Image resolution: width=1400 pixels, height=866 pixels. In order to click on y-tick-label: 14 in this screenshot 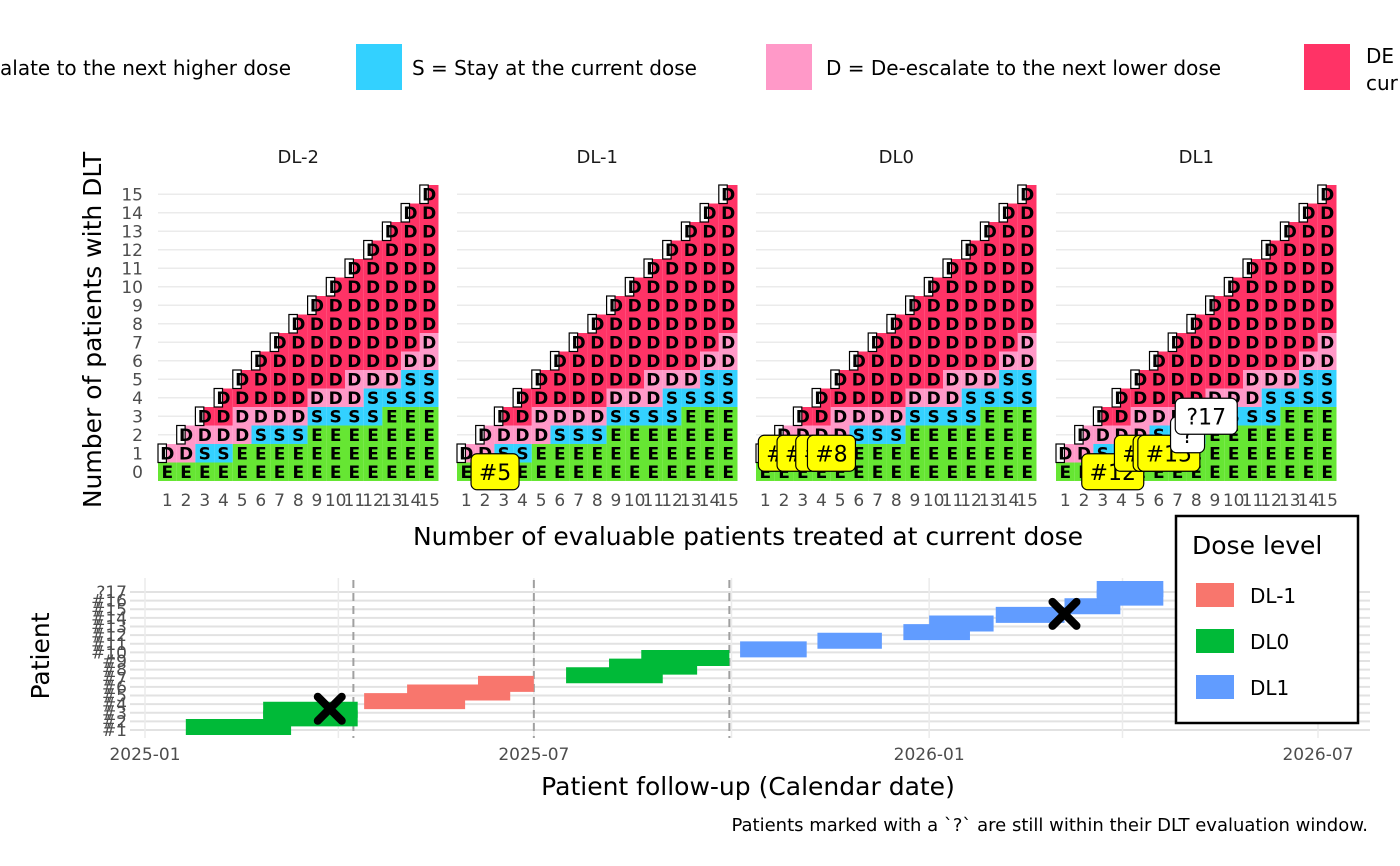, I will do `click(132, 214)`.